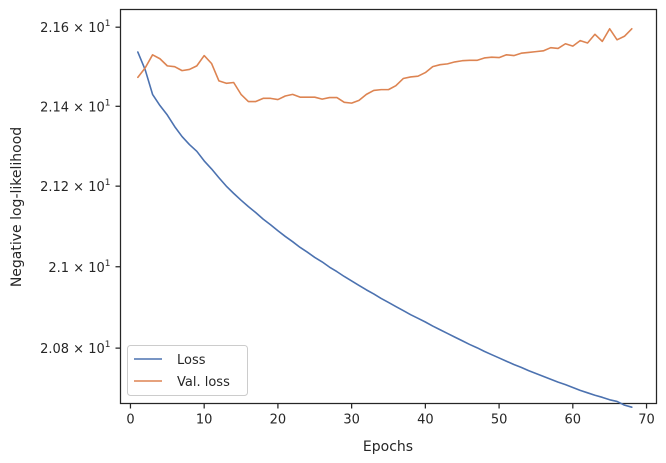  I want to click on x-tick-label: 70, so click(646, 420).